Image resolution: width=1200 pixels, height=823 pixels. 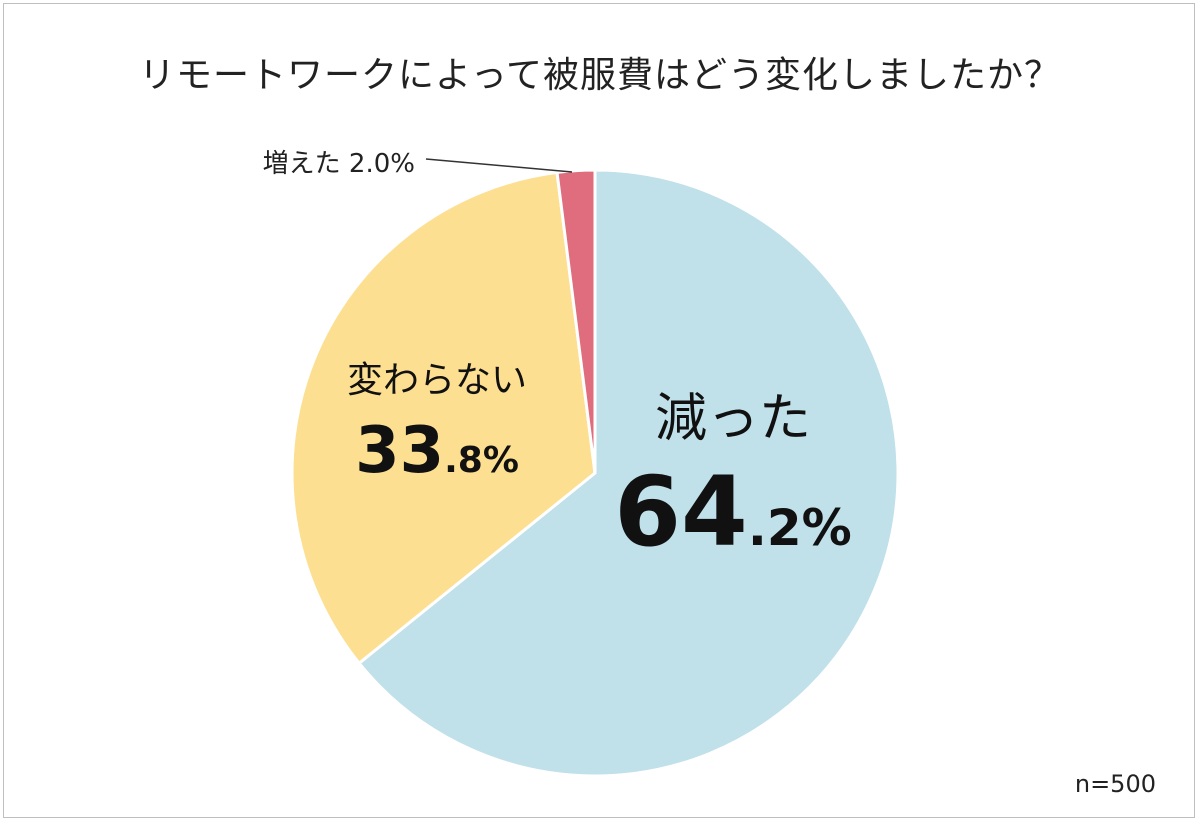 What do you see at coordinates (576, 321) in the screenshot?
I see `slice-increased` at bounding box center [576, 321].